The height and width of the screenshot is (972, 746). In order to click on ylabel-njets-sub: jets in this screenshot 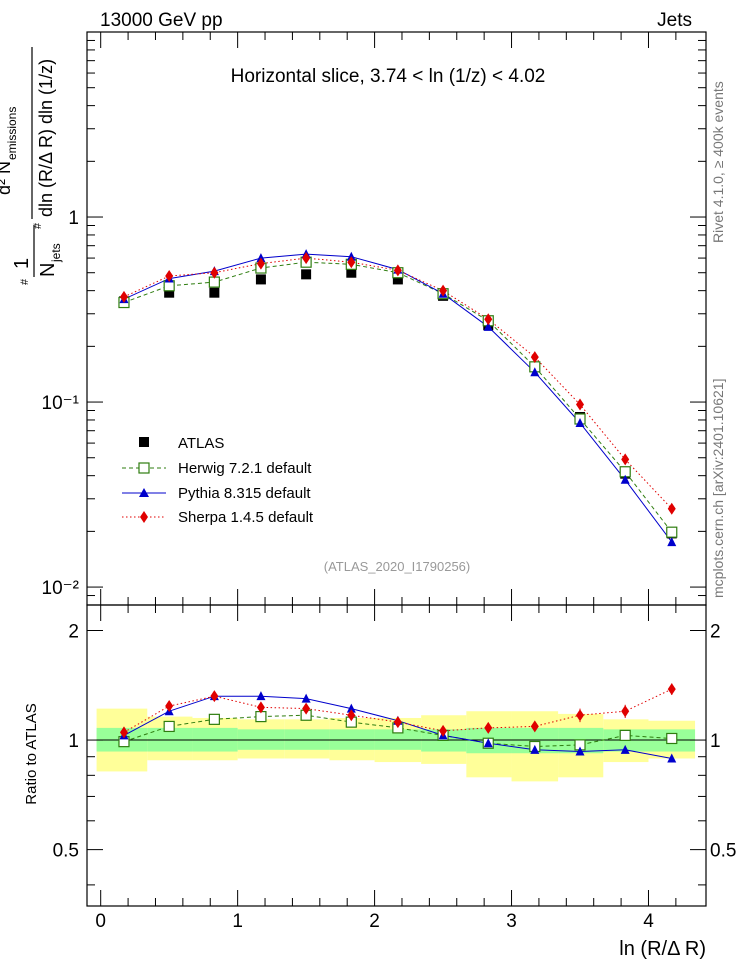, I will do `click(56, 253)`.